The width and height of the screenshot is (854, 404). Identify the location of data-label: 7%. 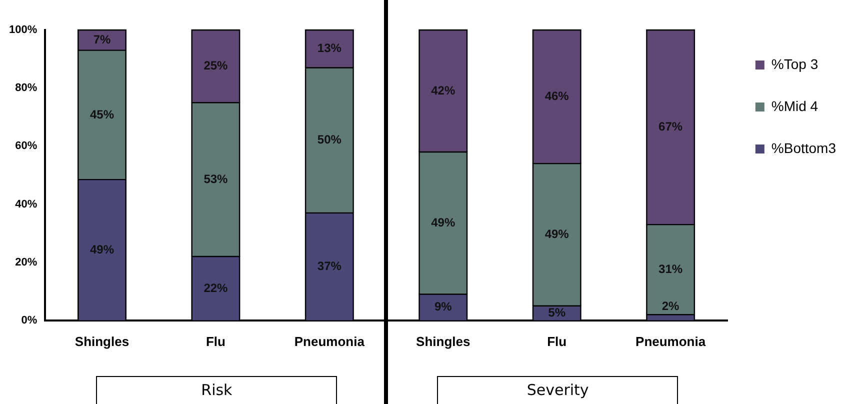
(102, 39).